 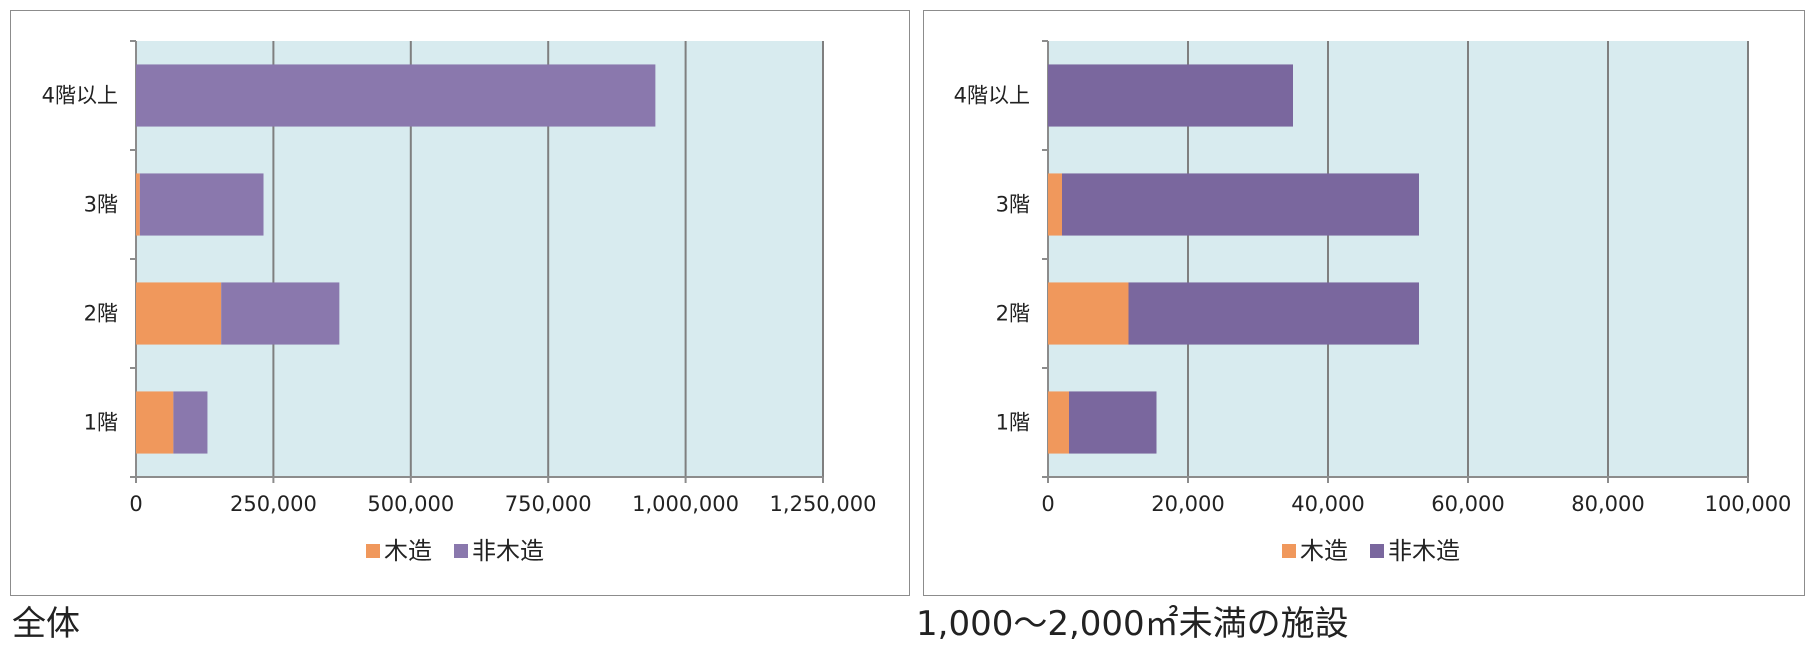 I want to click on x-tick-label: 80,000, so click(x=1607, y=504).